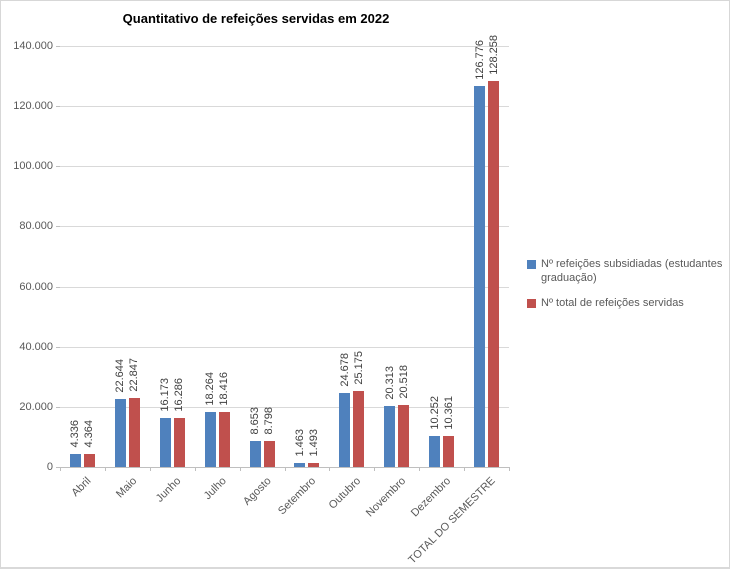  I want to click on bar-value-label: 18.264, so click(210, 389).